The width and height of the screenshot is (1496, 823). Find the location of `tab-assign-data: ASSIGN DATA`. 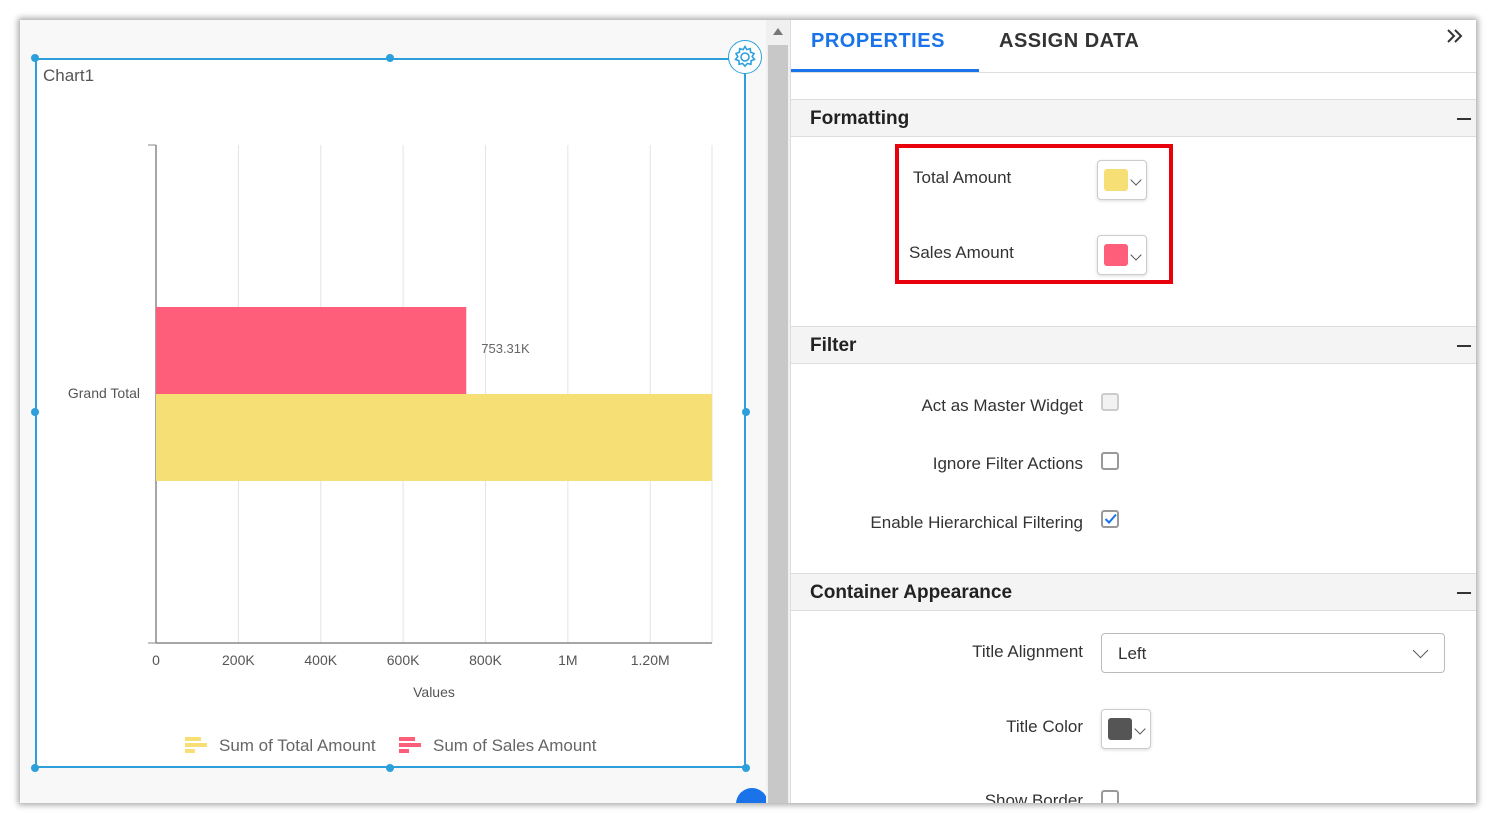

tab-assign-data: ASSIGN DATA is located at coordinates (1069, 41).